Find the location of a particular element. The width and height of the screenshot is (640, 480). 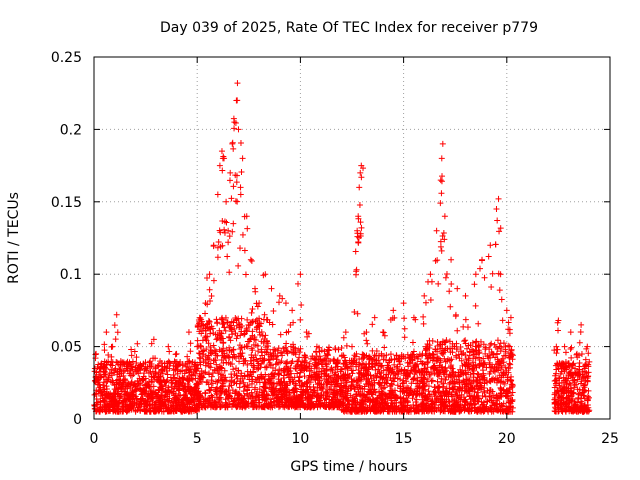

y-axis-label: ROTI / TECUs is located at coordinates (14, 238).